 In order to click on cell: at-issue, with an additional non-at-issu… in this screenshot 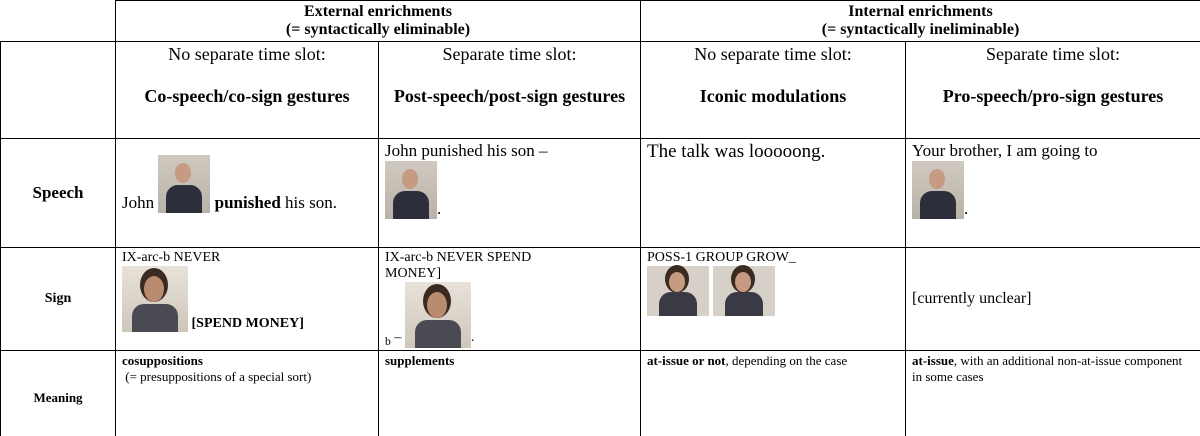, I will do `click(1052, 393)`.